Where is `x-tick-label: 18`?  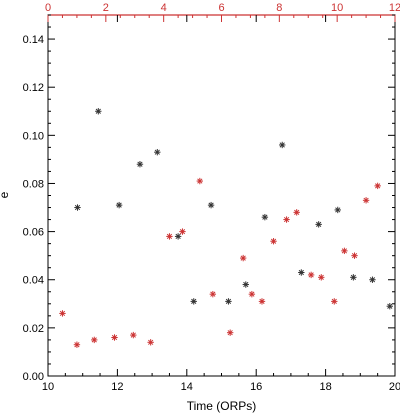 x-tick-label: 18 is located at coordinates (325, 387).